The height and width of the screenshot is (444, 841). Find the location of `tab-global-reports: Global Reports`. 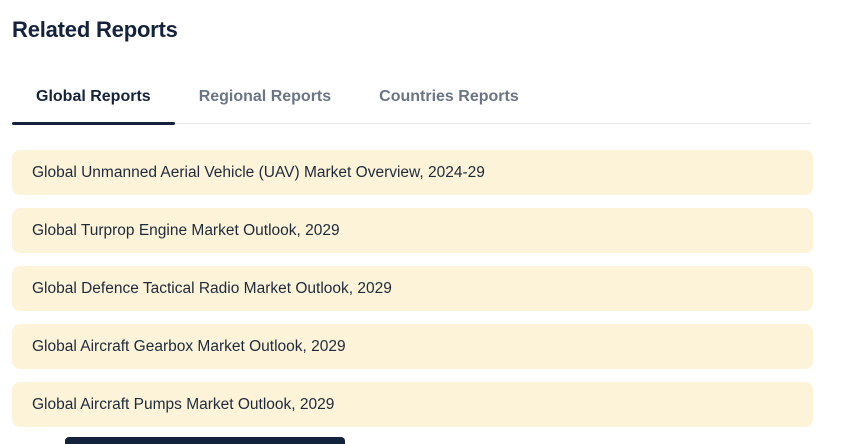

tab-global-reports: Global Reports is located at coordinates (93, 106).